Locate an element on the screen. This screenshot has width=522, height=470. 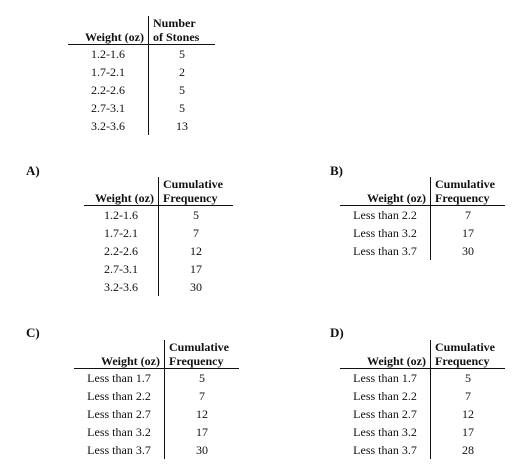
count-column-header: Number of Stones is located at coordinates (181, 30).